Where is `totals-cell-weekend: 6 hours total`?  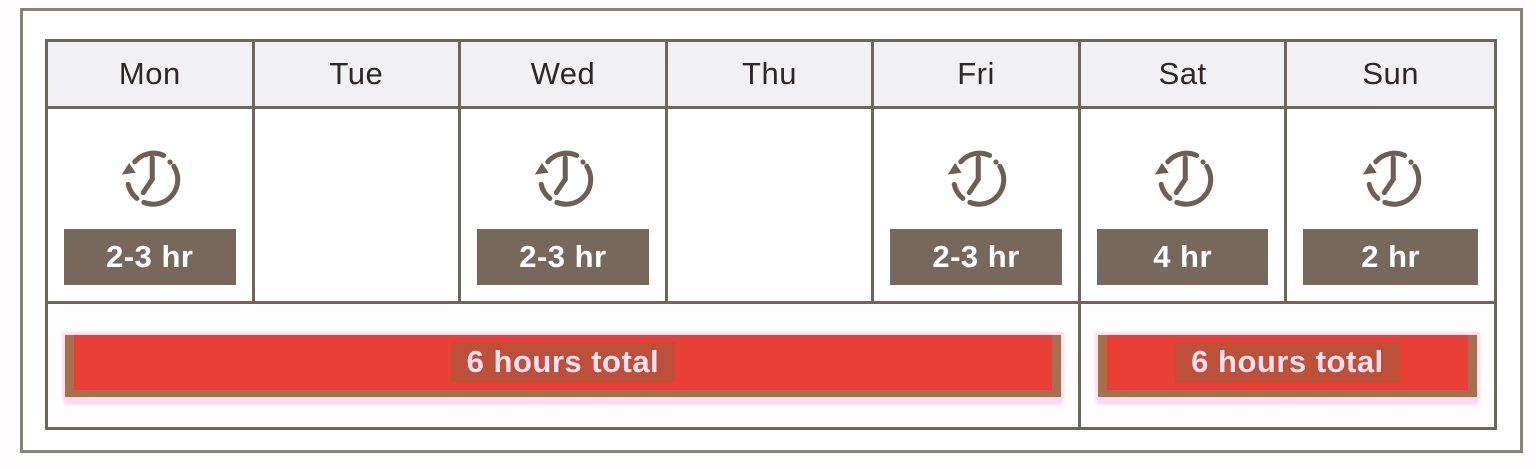 totals-cell-weekend: 6 hours total is located at coordinates (1287, 365).